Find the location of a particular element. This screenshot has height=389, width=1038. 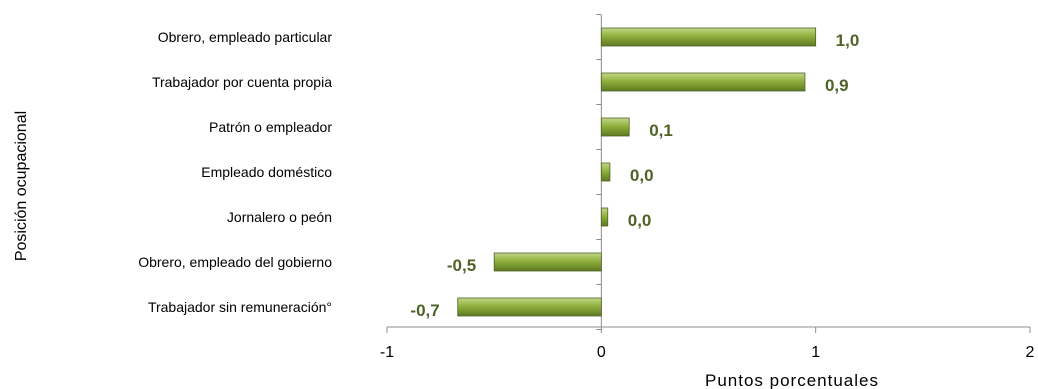

data-label: 1,0 is located at coordinates (848, 40).